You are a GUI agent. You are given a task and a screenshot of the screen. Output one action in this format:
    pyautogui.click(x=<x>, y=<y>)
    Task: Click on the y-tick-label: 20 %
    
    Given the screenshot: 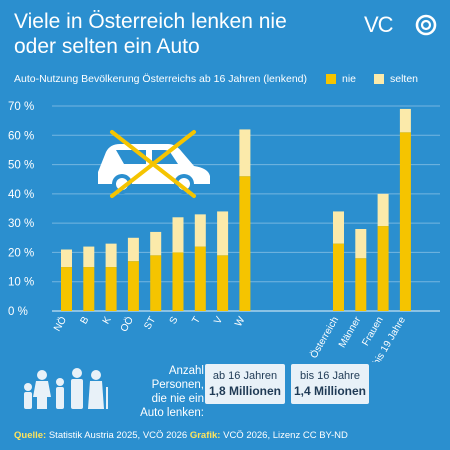 What is the action you would take?
    pyautogui.click(x=21, y=253)
    